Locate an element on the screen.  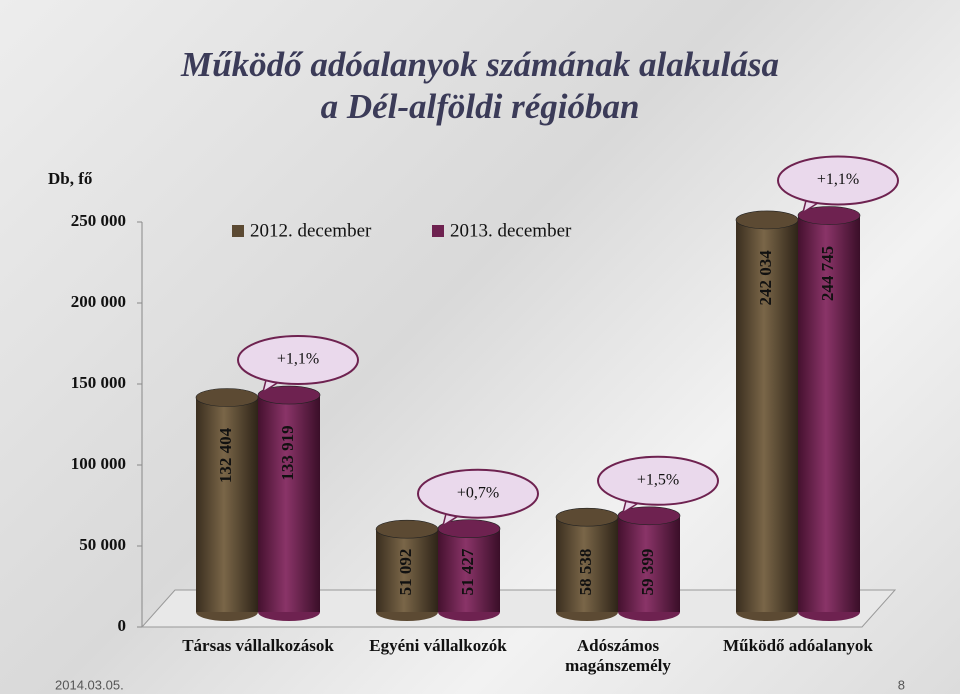
x-tick-label: Egyéni vállalkozók is located at coordinates (438, 645).